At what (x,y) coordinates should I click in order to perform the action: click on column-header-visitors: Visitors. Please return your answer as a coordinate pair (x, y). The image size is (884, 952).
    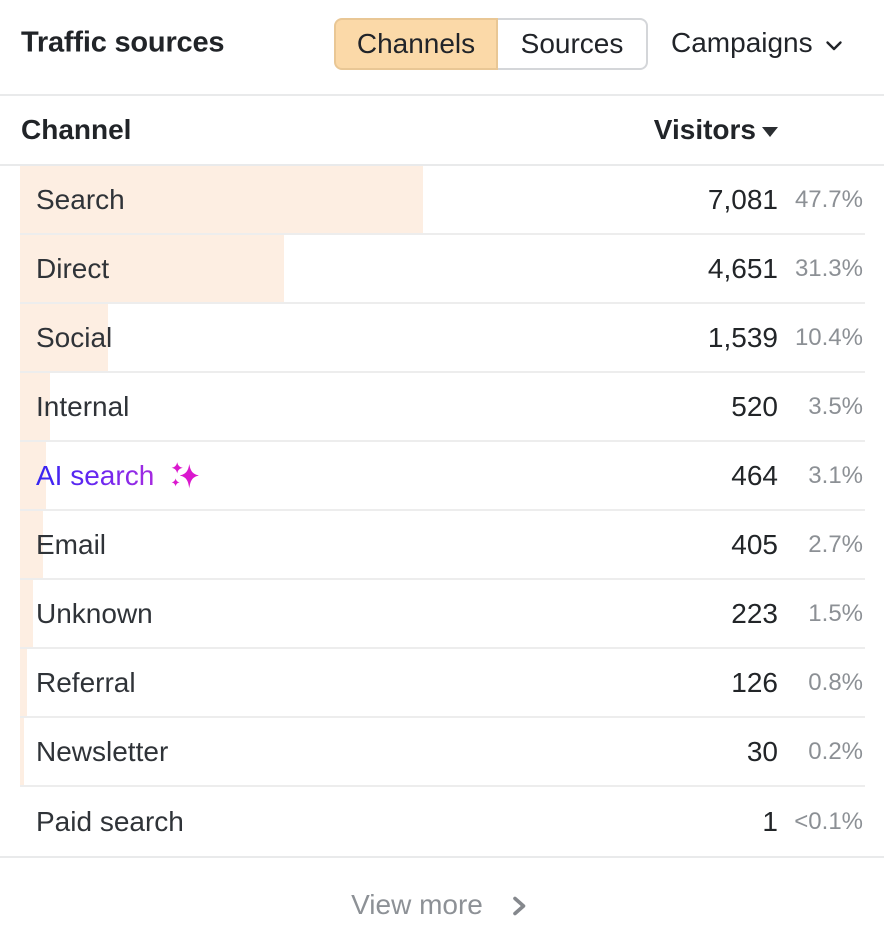
    Looking at the image, I should click on (716, 130).